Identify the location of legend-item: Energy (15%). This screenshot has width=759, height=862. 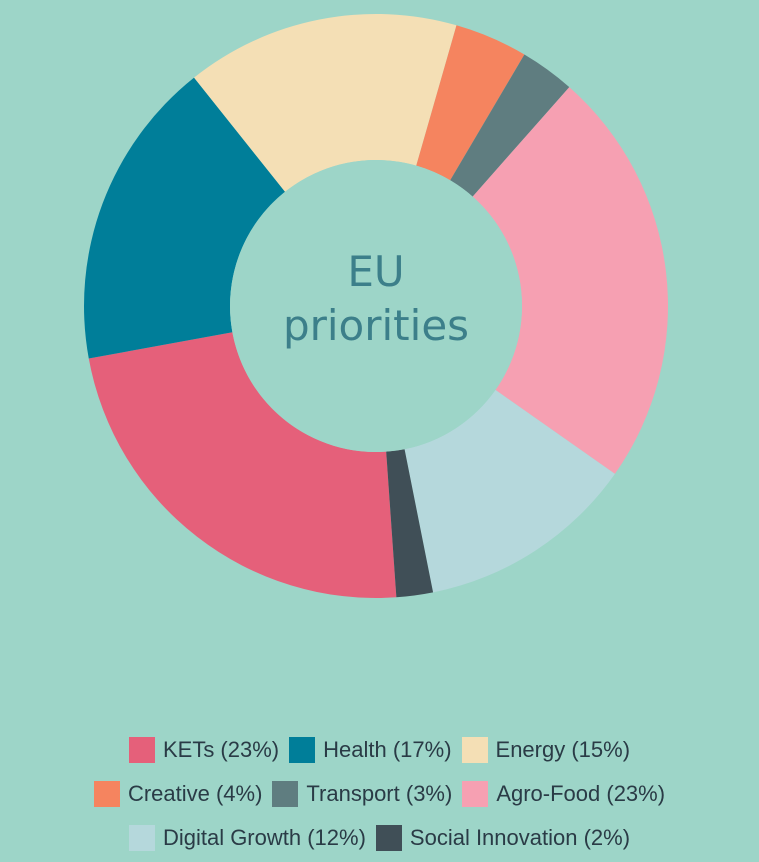
(546, 750).